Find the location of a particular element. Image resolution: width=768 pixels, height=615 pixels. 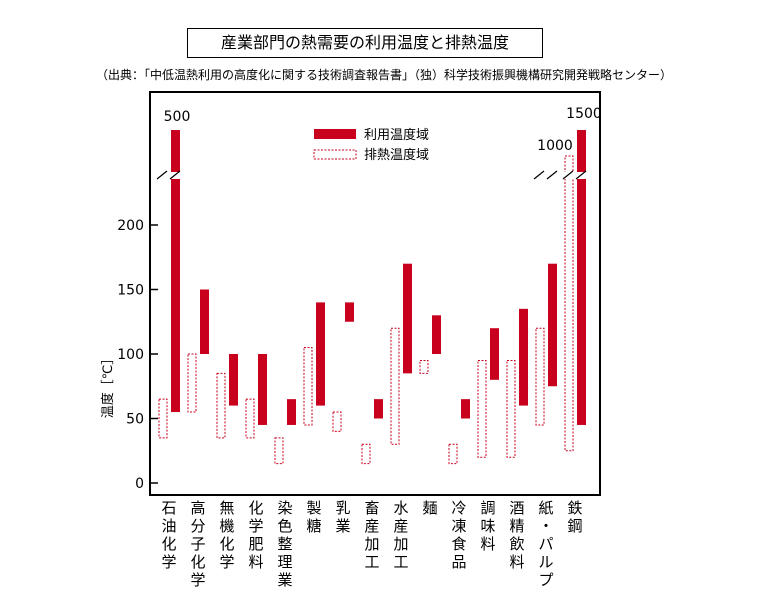

y-axis-label: 温度［℃］ is located at coordinates (108, 385).